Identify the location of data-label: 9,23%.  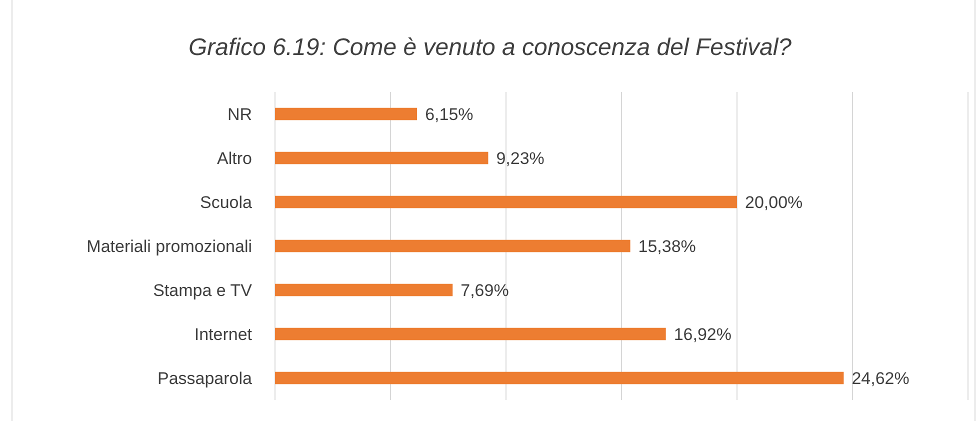
(520, 158).